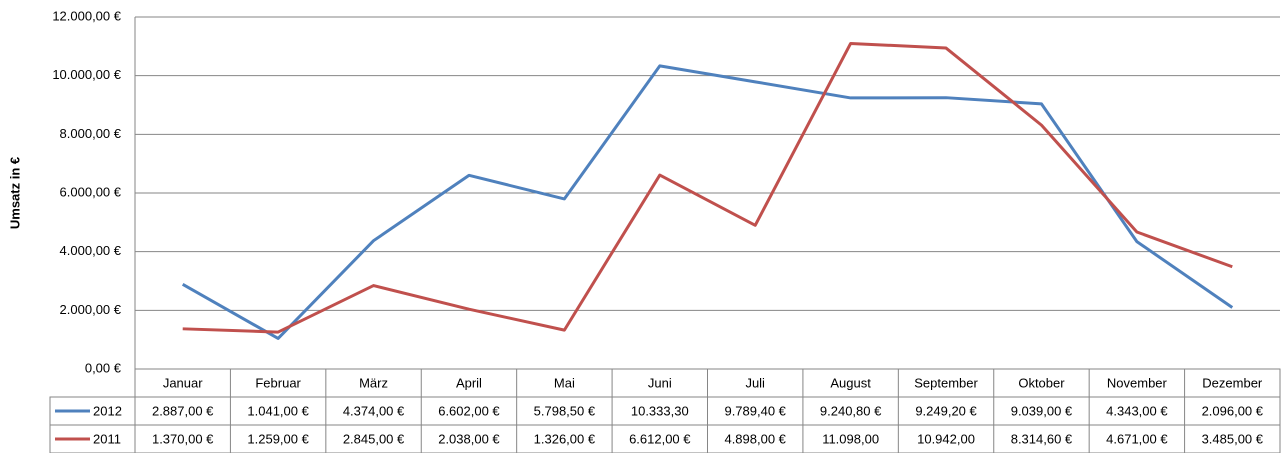 The width and height of the screenshot is (1283, 453). I want to click on table-value: 4.343,00 €, so click(1137, 410).